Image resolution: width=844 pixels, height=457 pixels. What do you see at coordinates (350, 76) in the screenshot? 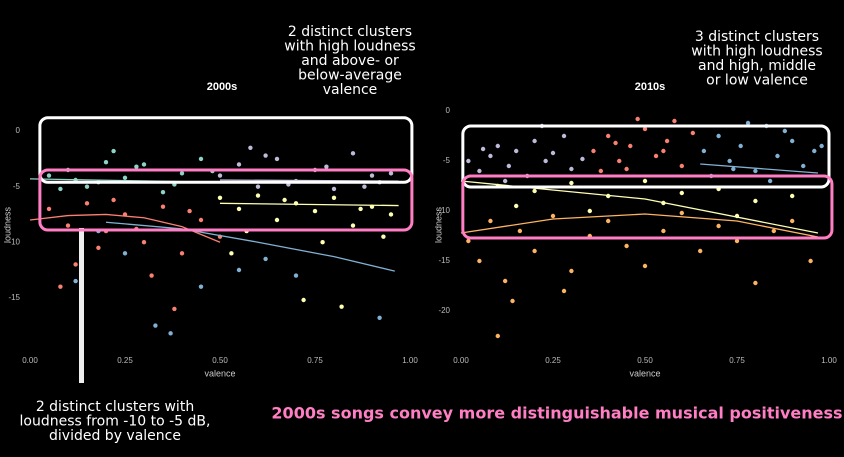
I see `annotation: below-average` at bounding box center [350, 76].